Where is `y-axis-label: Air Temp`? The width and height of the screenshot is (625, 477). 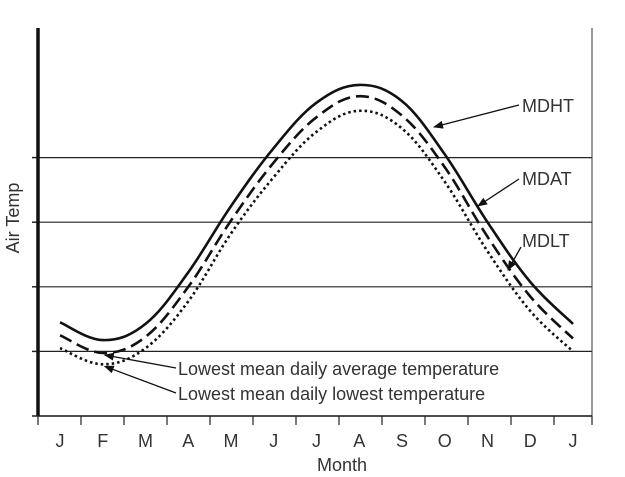 y-axis-label: Air Temp is located at coordinates (13, 218).